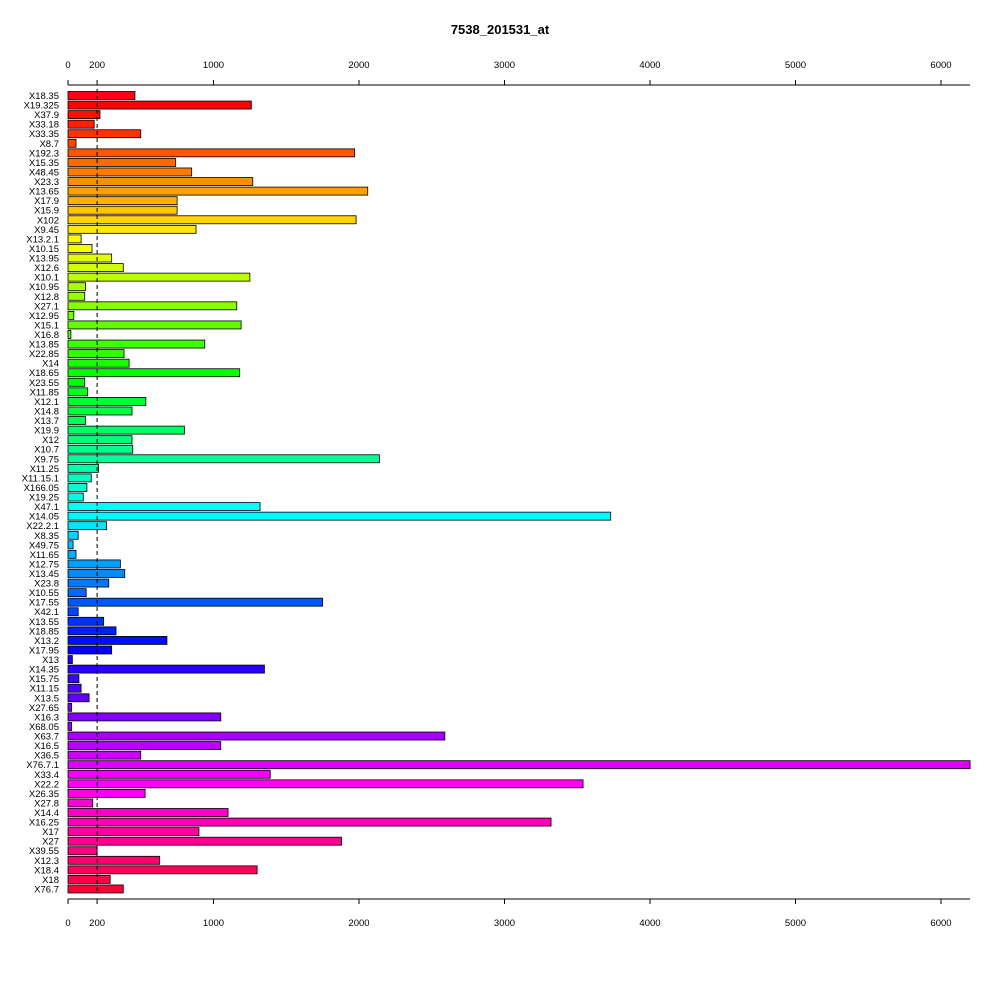  What do you see at coordinates (46, 584) in the screenshot?
I see `category-label: X23.8` at bounding box center [46, 584].